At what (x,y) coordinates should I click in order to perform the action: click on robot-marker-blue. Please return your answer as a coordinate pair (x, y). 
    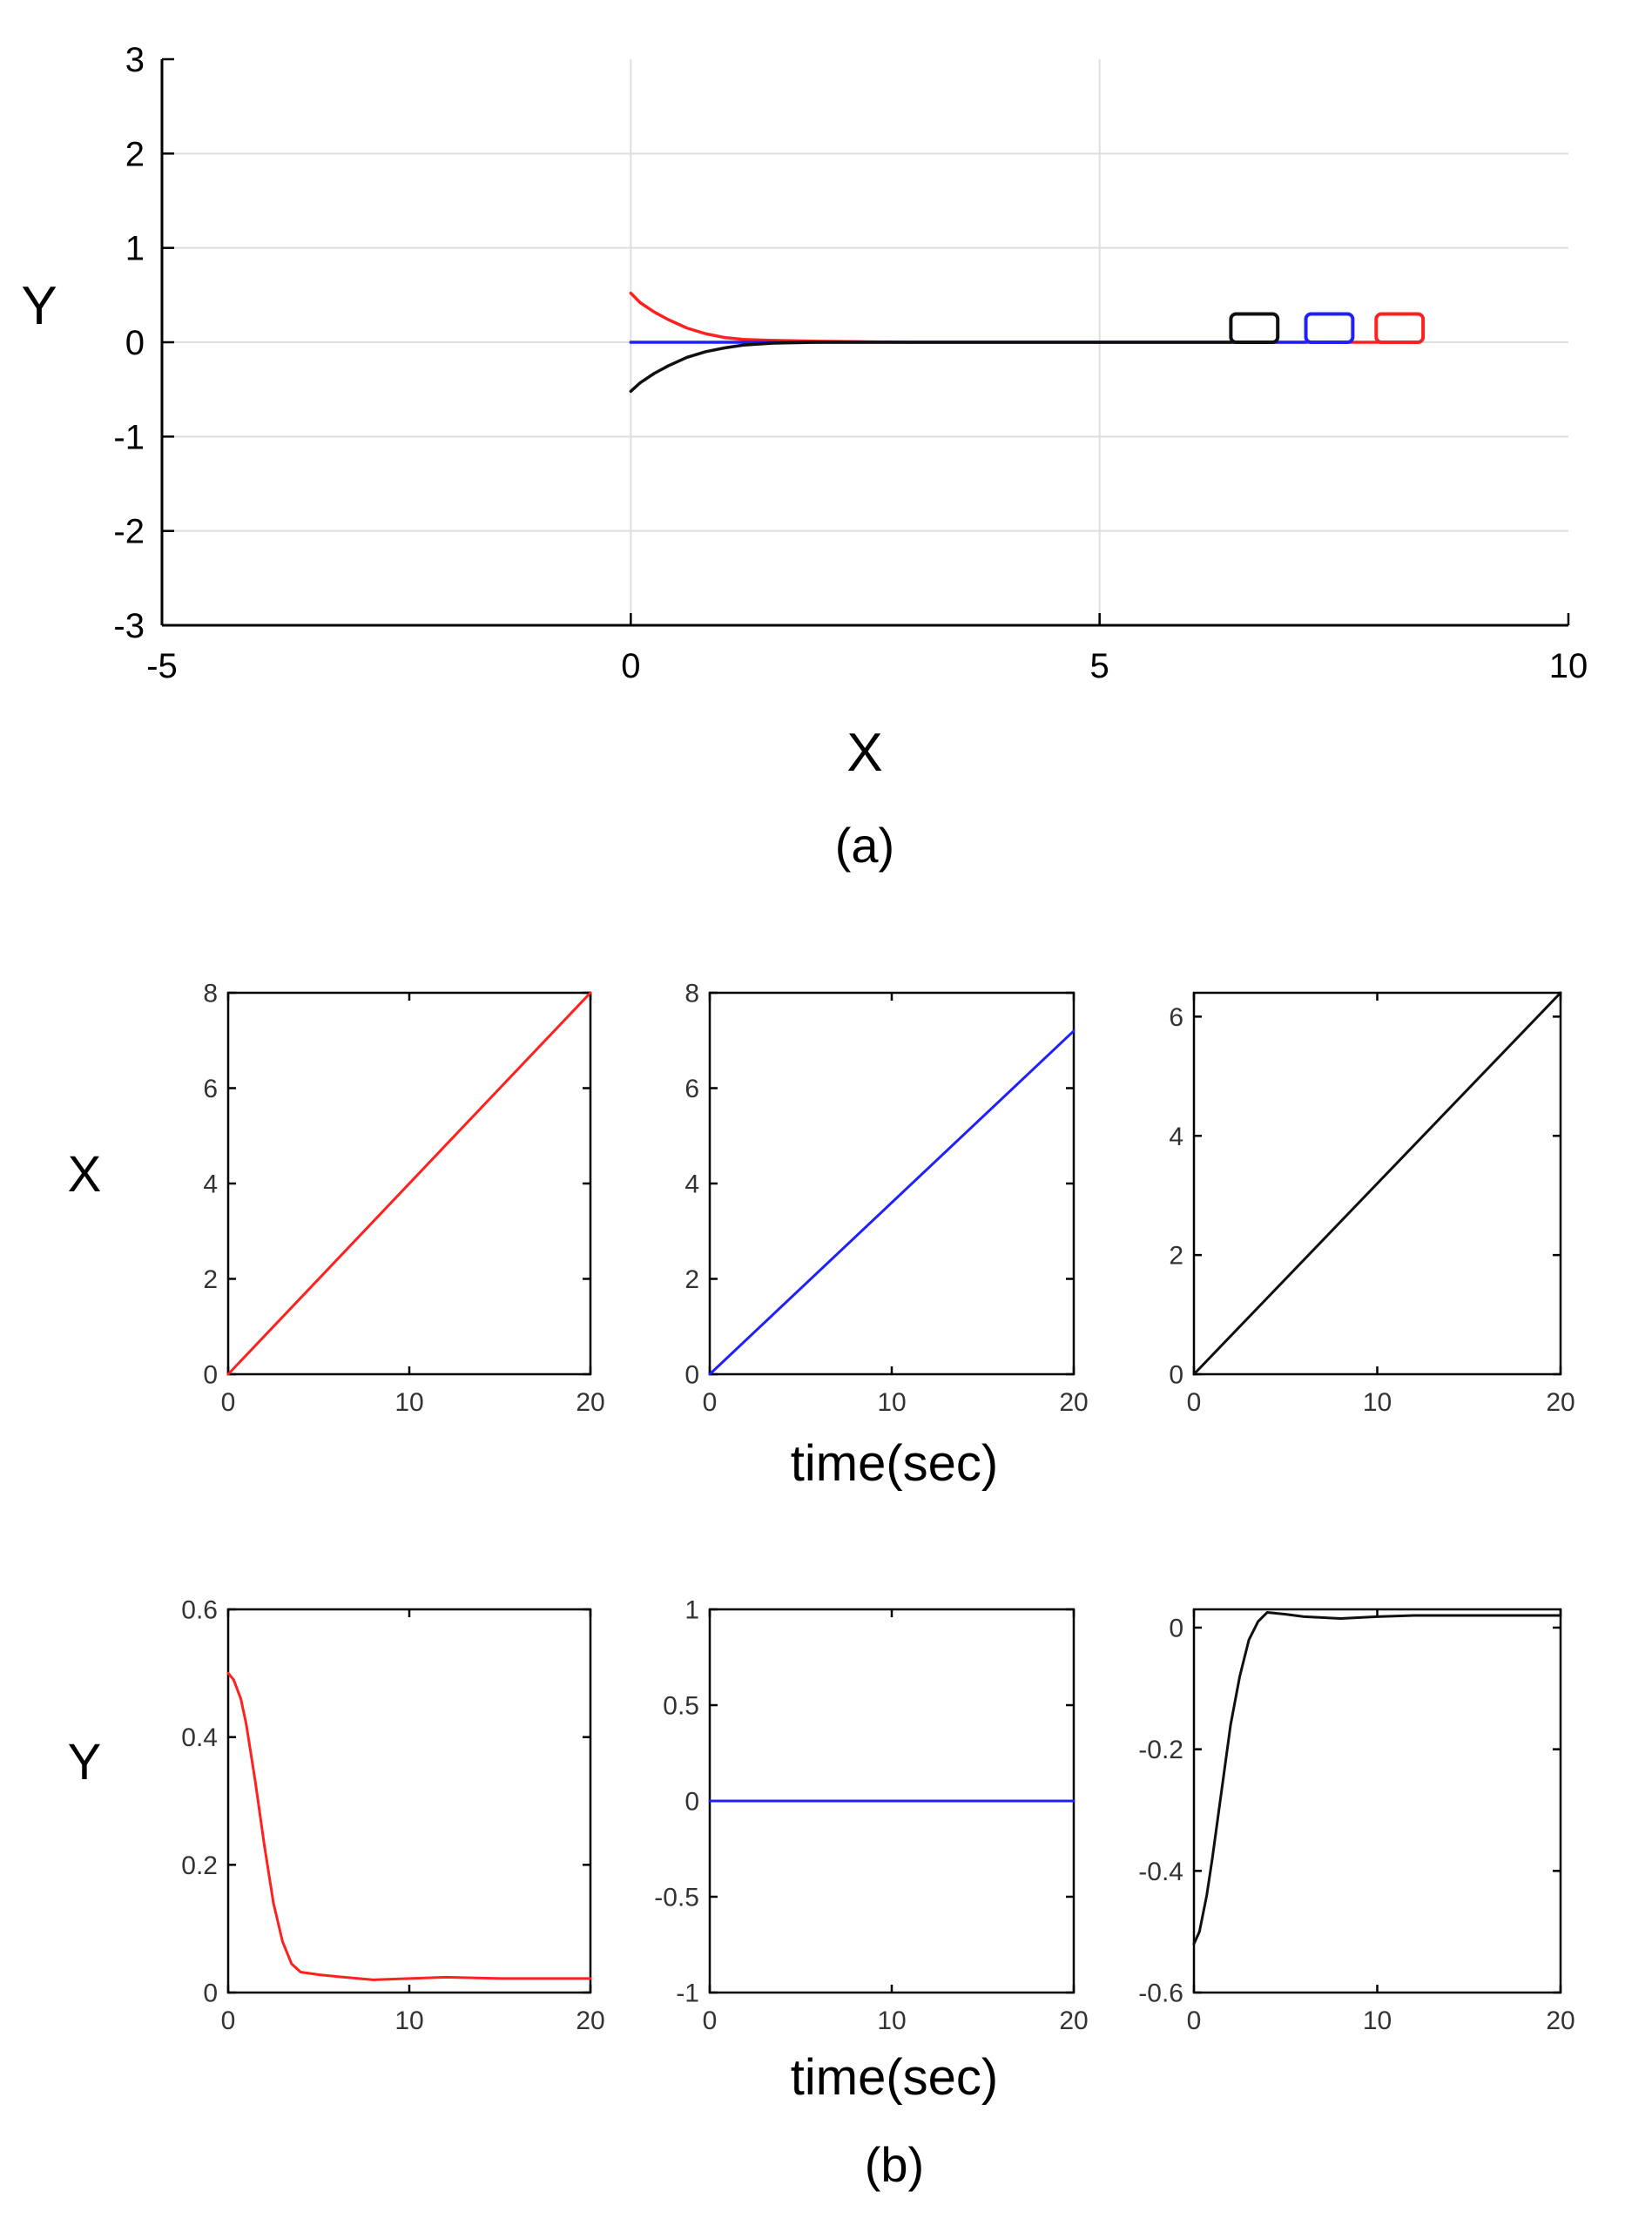
    Looking at the image, I should click on (1329, 328).